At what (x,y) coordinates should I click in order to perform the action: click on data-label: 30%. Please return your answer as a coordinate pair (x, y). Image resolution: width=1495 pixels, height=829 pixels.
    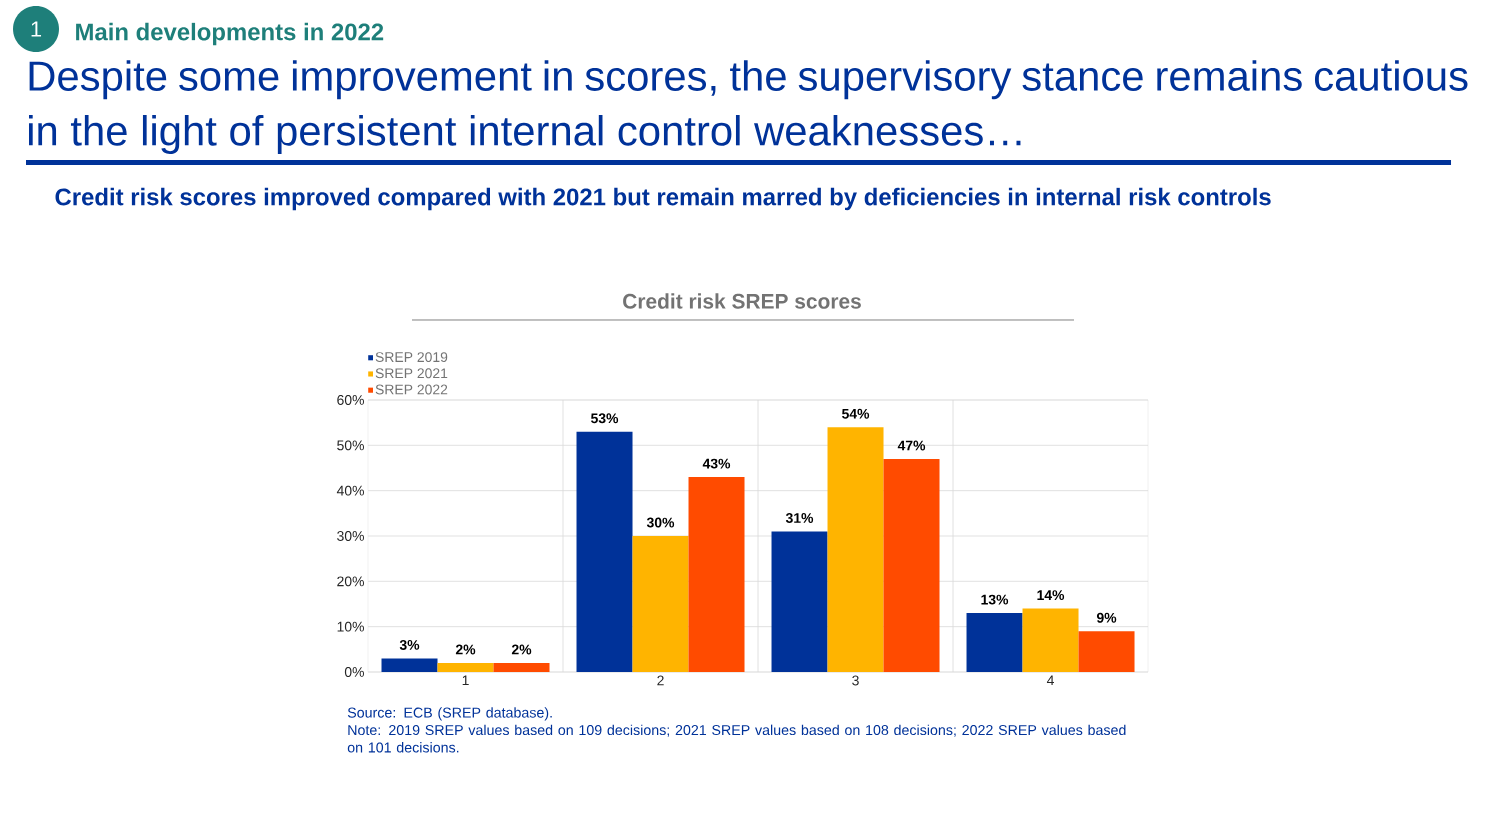
    Looking at the image, I should click on (660, 522).